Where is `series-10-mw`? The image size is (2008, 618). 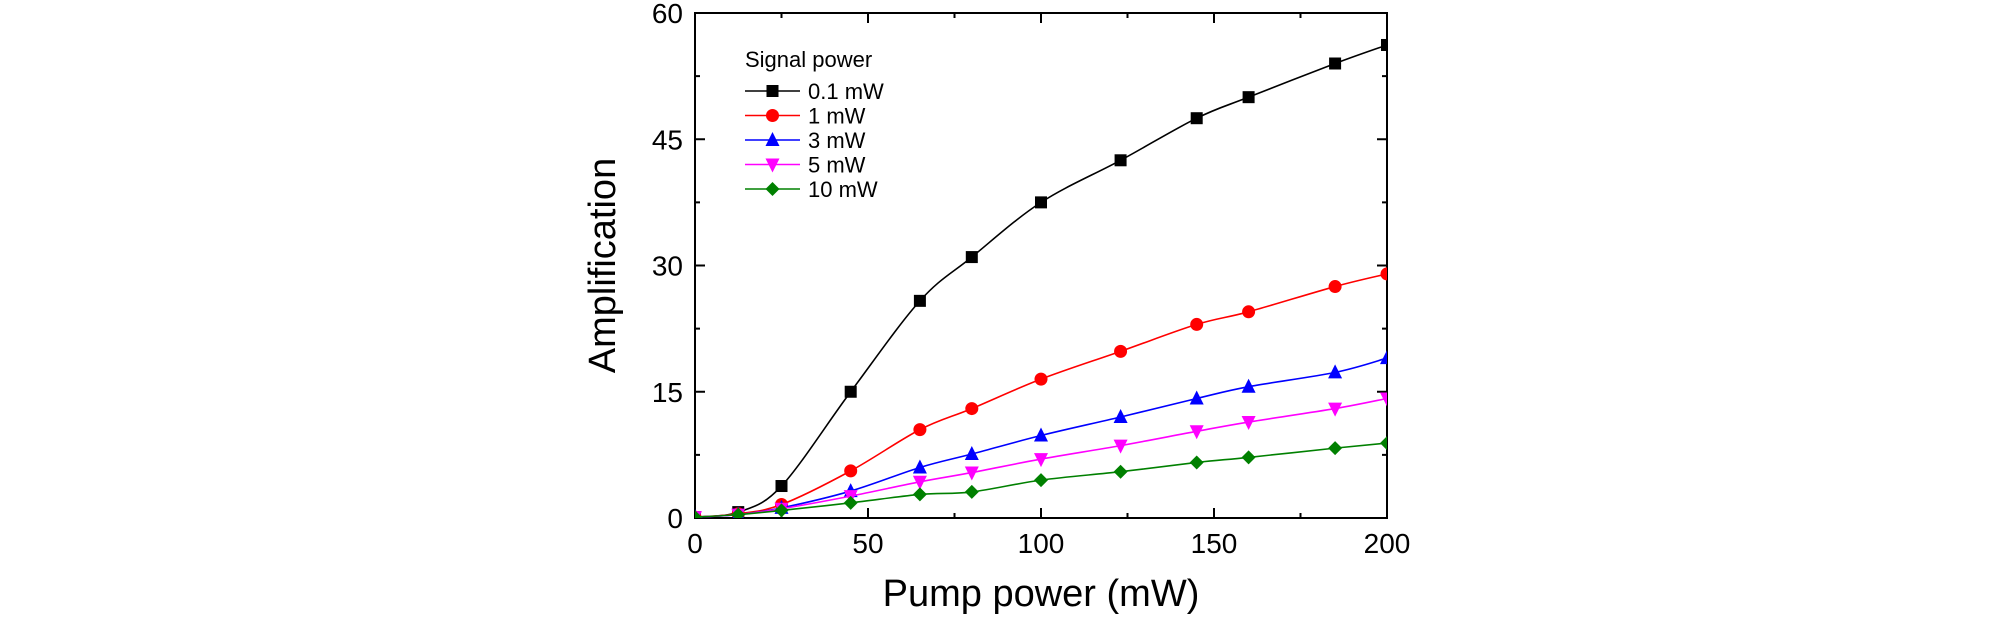 series-10-mw is located at coordinates (1041, 477).